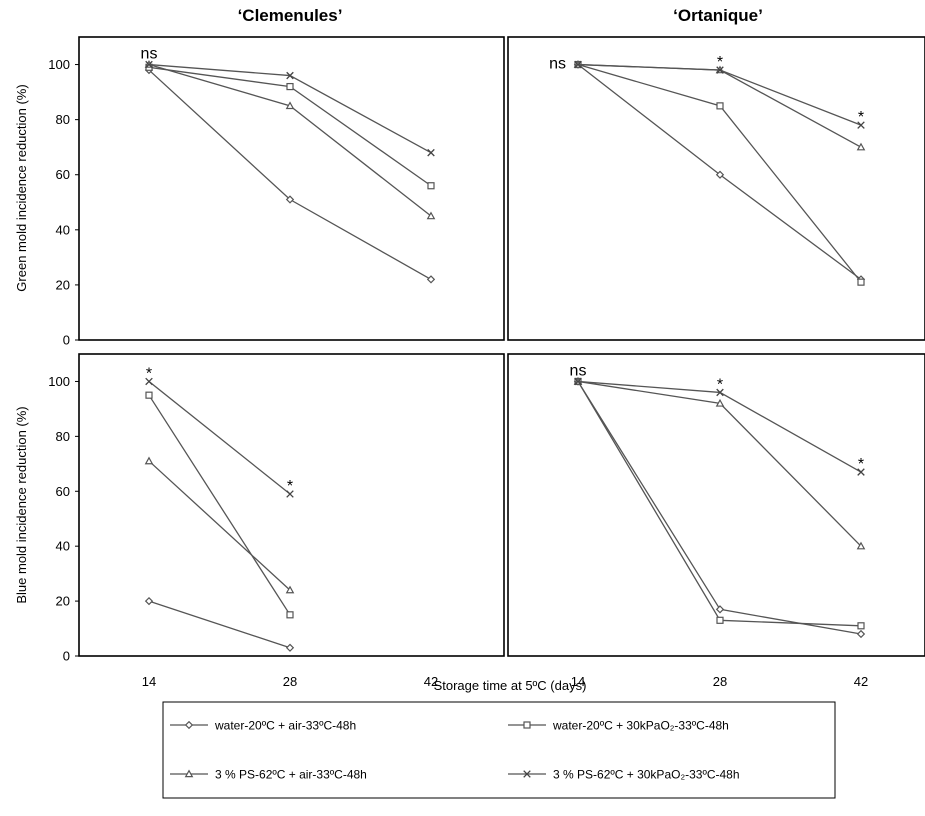 This screenshot has height=816, width=925. I want to click on x-axis-title: Storage time at 5ºC (days), so click(510, 685).